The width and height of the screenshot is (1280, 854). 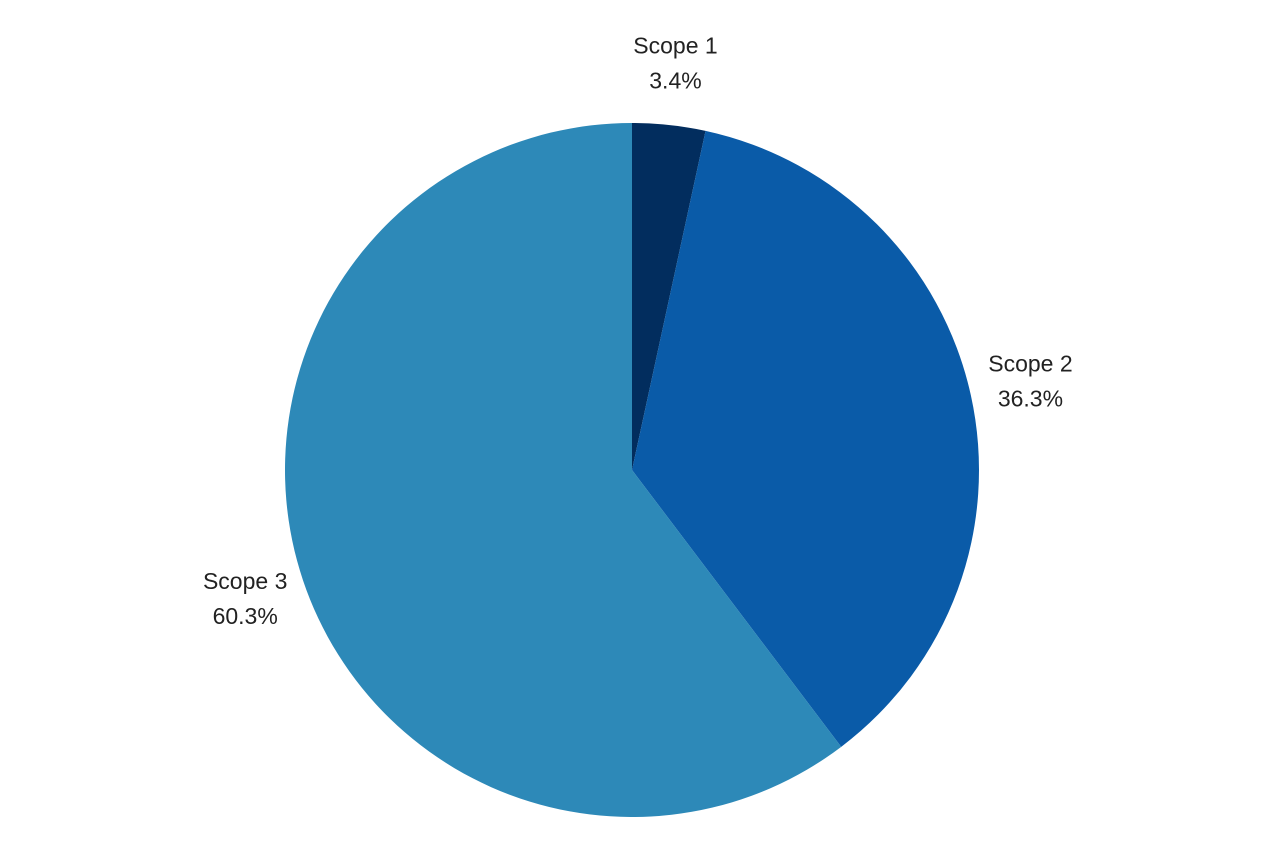 What do you see at coordinates (245, 581) in the screenshot?
I see `slice-category-label: Scope 3` at bounding box center [245, 581].